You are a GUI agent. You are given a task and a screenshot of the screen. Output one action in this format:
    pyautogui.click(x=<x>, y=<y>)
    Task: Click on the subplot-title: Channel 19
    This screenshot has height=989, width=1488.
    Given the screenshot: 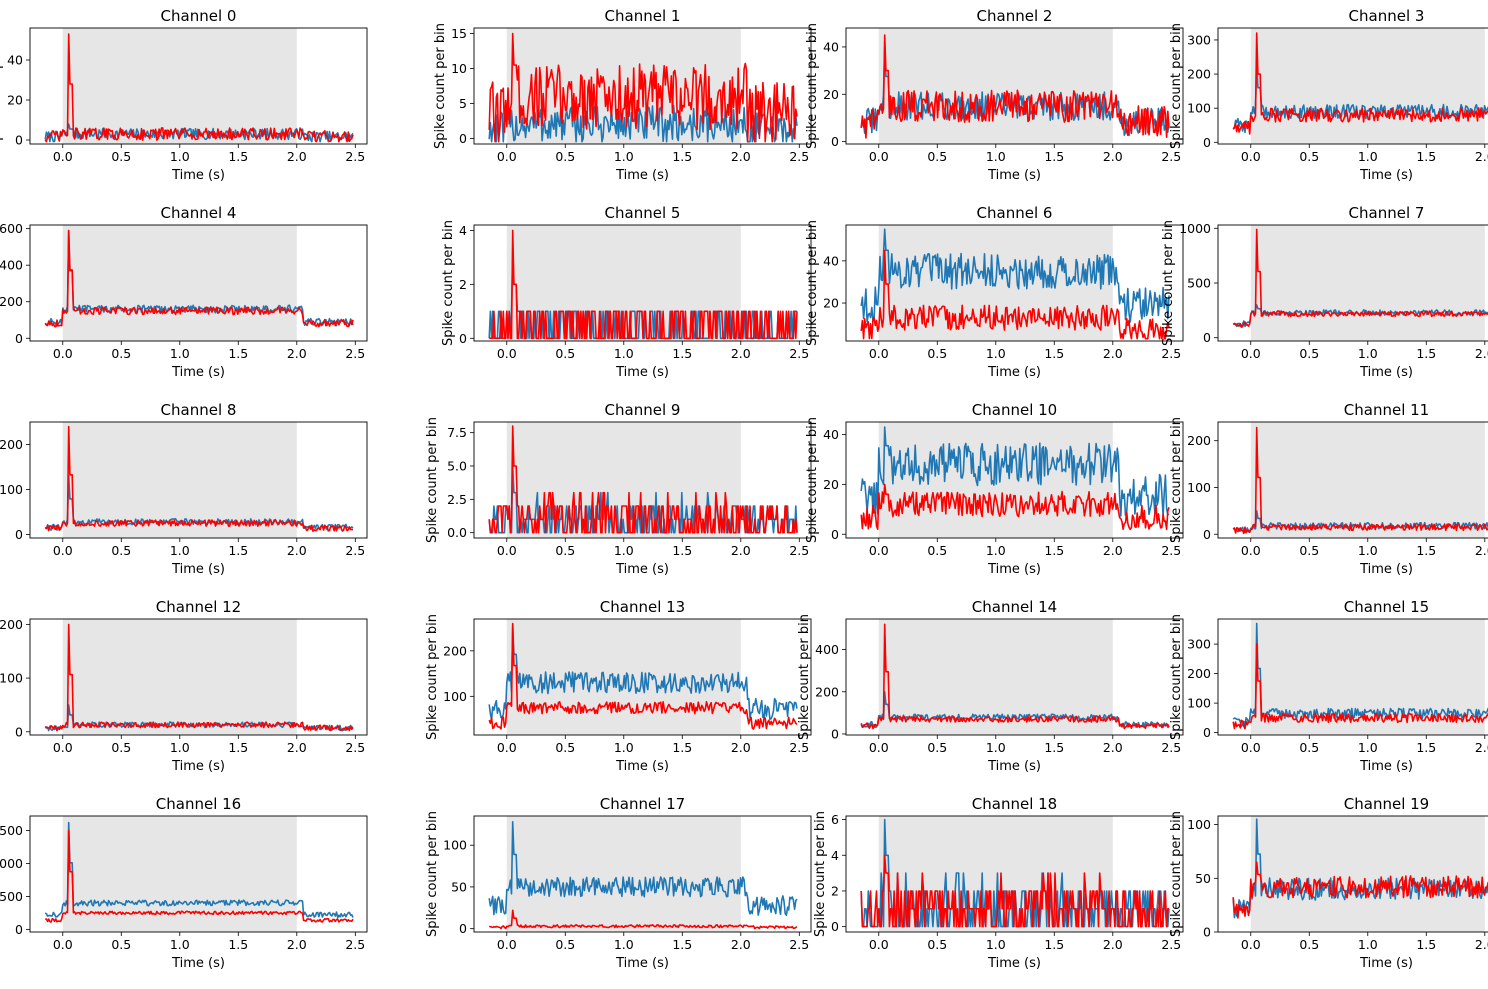 What is the action you would take?
    pyautogui.click(x=1386, y=804)
    